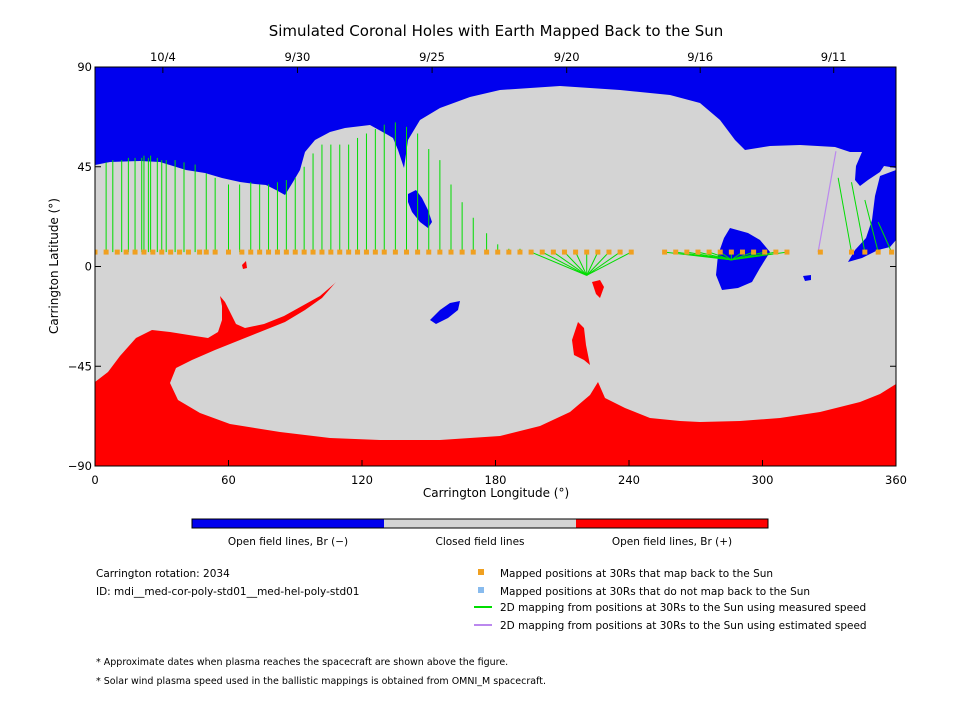  What do you see at coordinates (834, 57) in the screenshot?
I see `top-date-label-5: 9/11` at bounding box center [834, 57].